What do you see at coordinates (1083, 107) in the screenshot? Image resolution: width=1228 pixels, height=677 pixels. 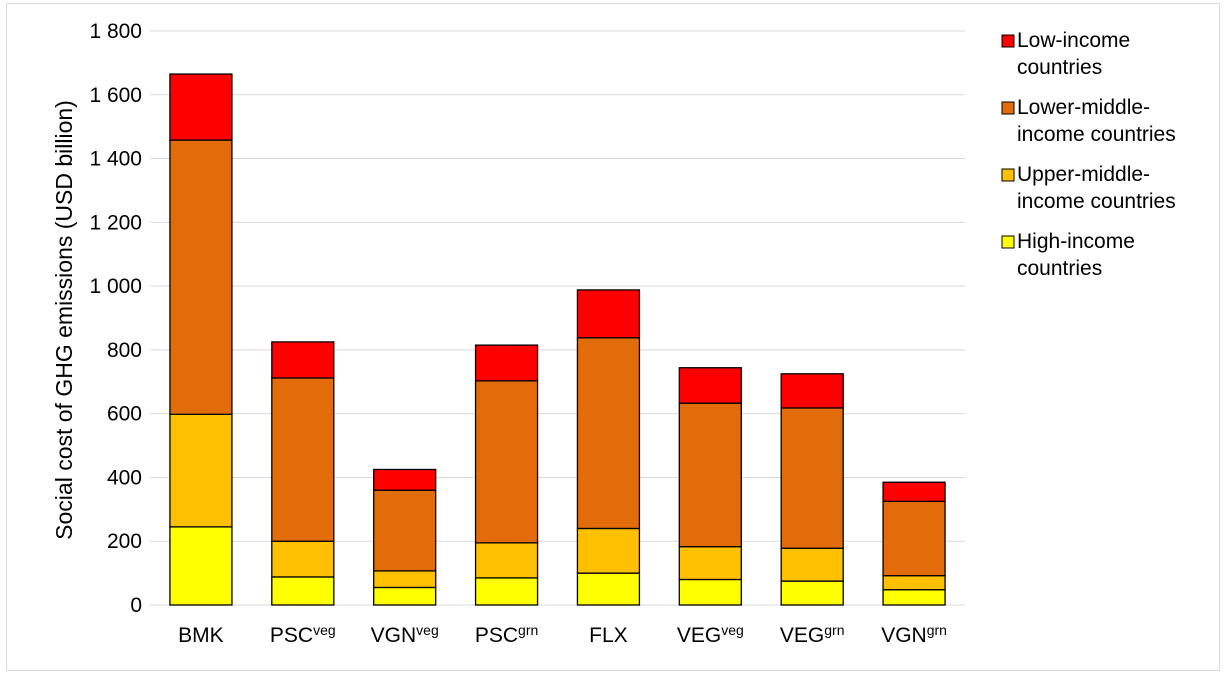 I see `legend-label: Lower-middle-` at bounding box center [1083, 107].